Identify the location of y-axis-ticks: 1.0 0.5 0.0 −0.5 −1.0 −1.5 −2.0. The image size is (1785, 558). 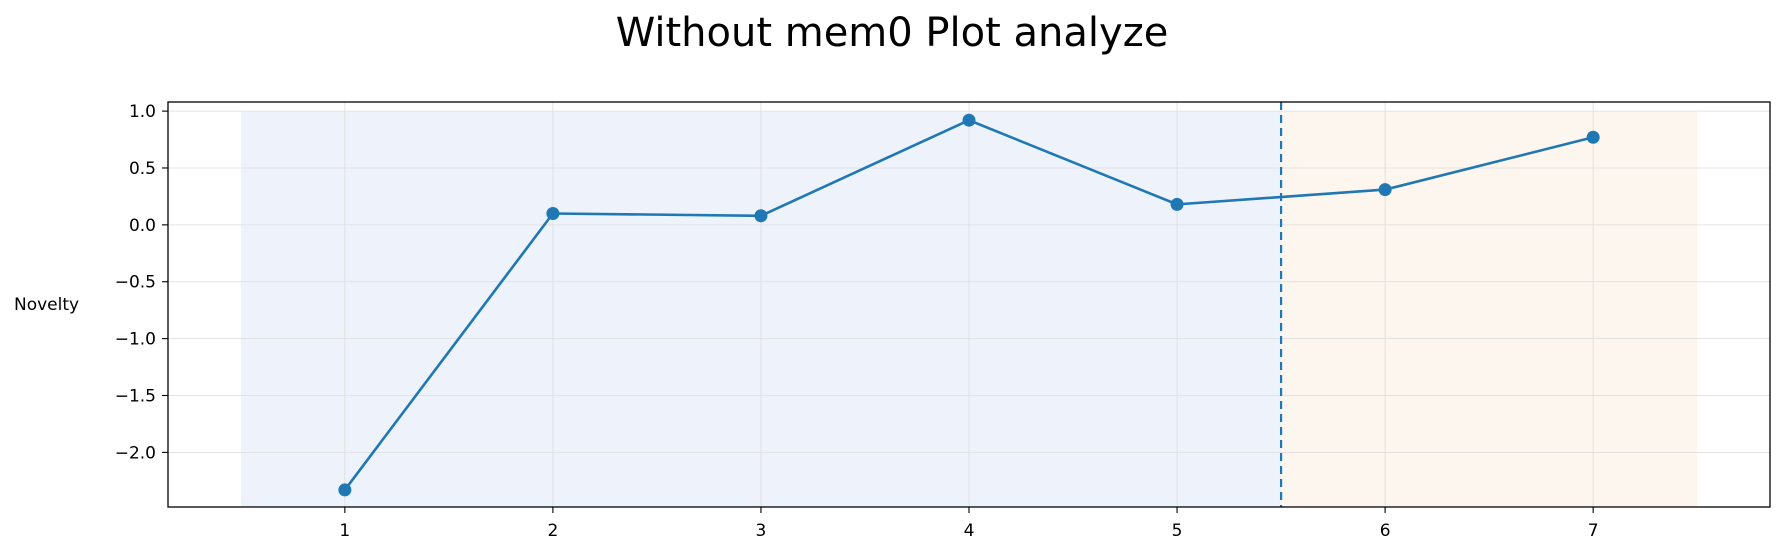
(141, 282).